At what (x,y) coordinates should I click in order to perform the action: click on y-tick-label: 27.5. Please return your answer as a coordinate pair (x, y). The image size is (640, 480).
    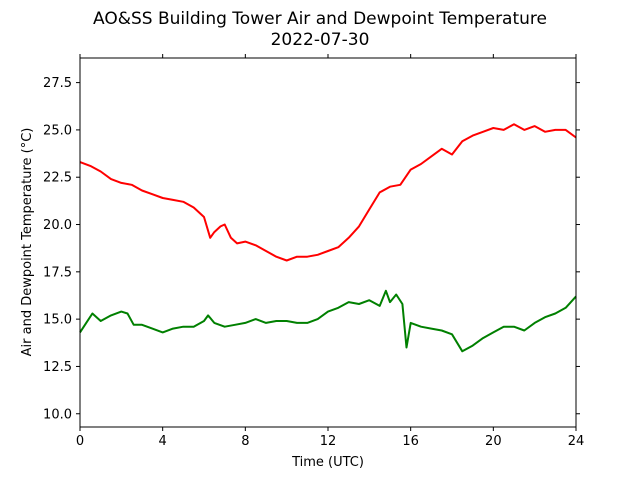
    Looking at the image, I should click on (57, 83).